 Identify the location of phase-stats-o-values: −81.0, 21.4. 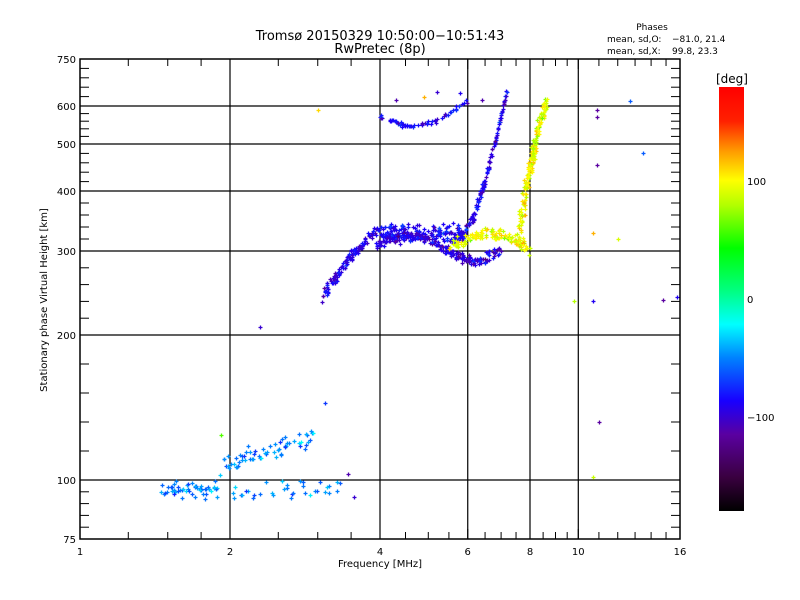
(699, 40).